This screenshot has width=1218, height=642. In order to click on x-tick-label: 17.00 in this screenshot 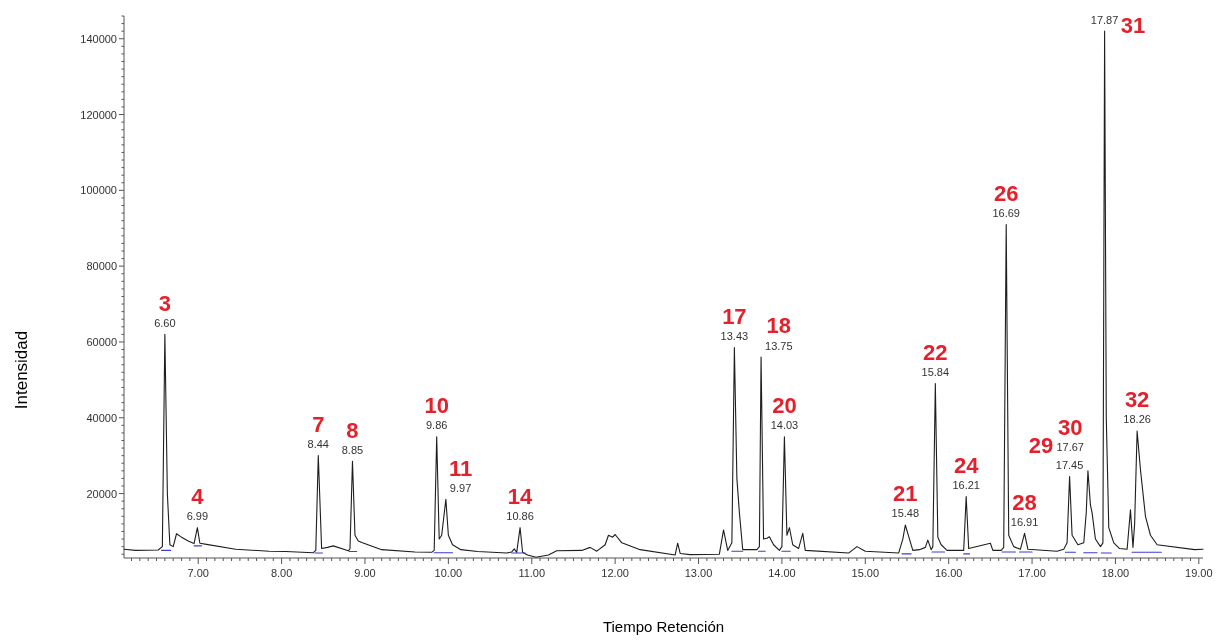, I will do `click(1032, 573)`.